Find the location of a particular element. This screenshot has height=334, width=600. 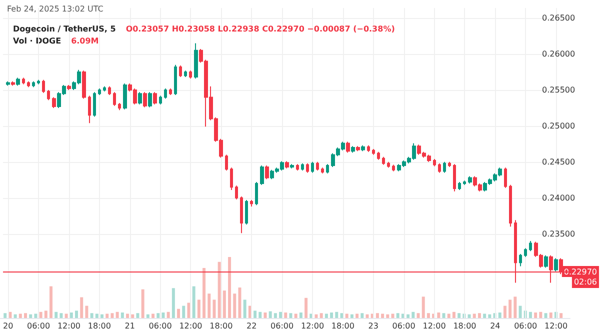

text: Dogecoin / TetherUS, 5 is located at coordinates (64, 29).